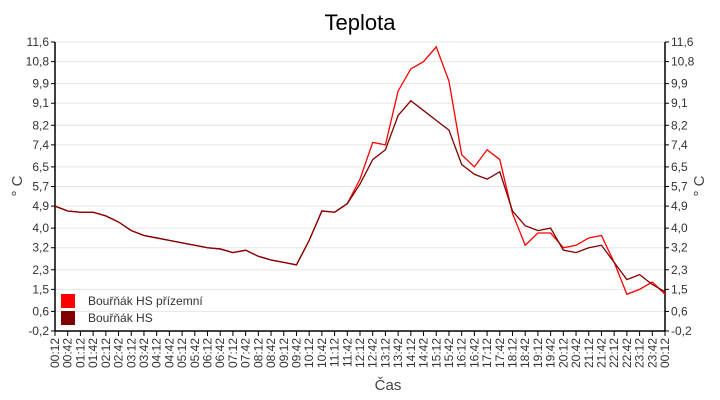 The height and width of the screenshot is (400, 720). Describe the element at coordinates (38, 331) in the screenshot. I see `y-tick-label: -0,2` at that location.